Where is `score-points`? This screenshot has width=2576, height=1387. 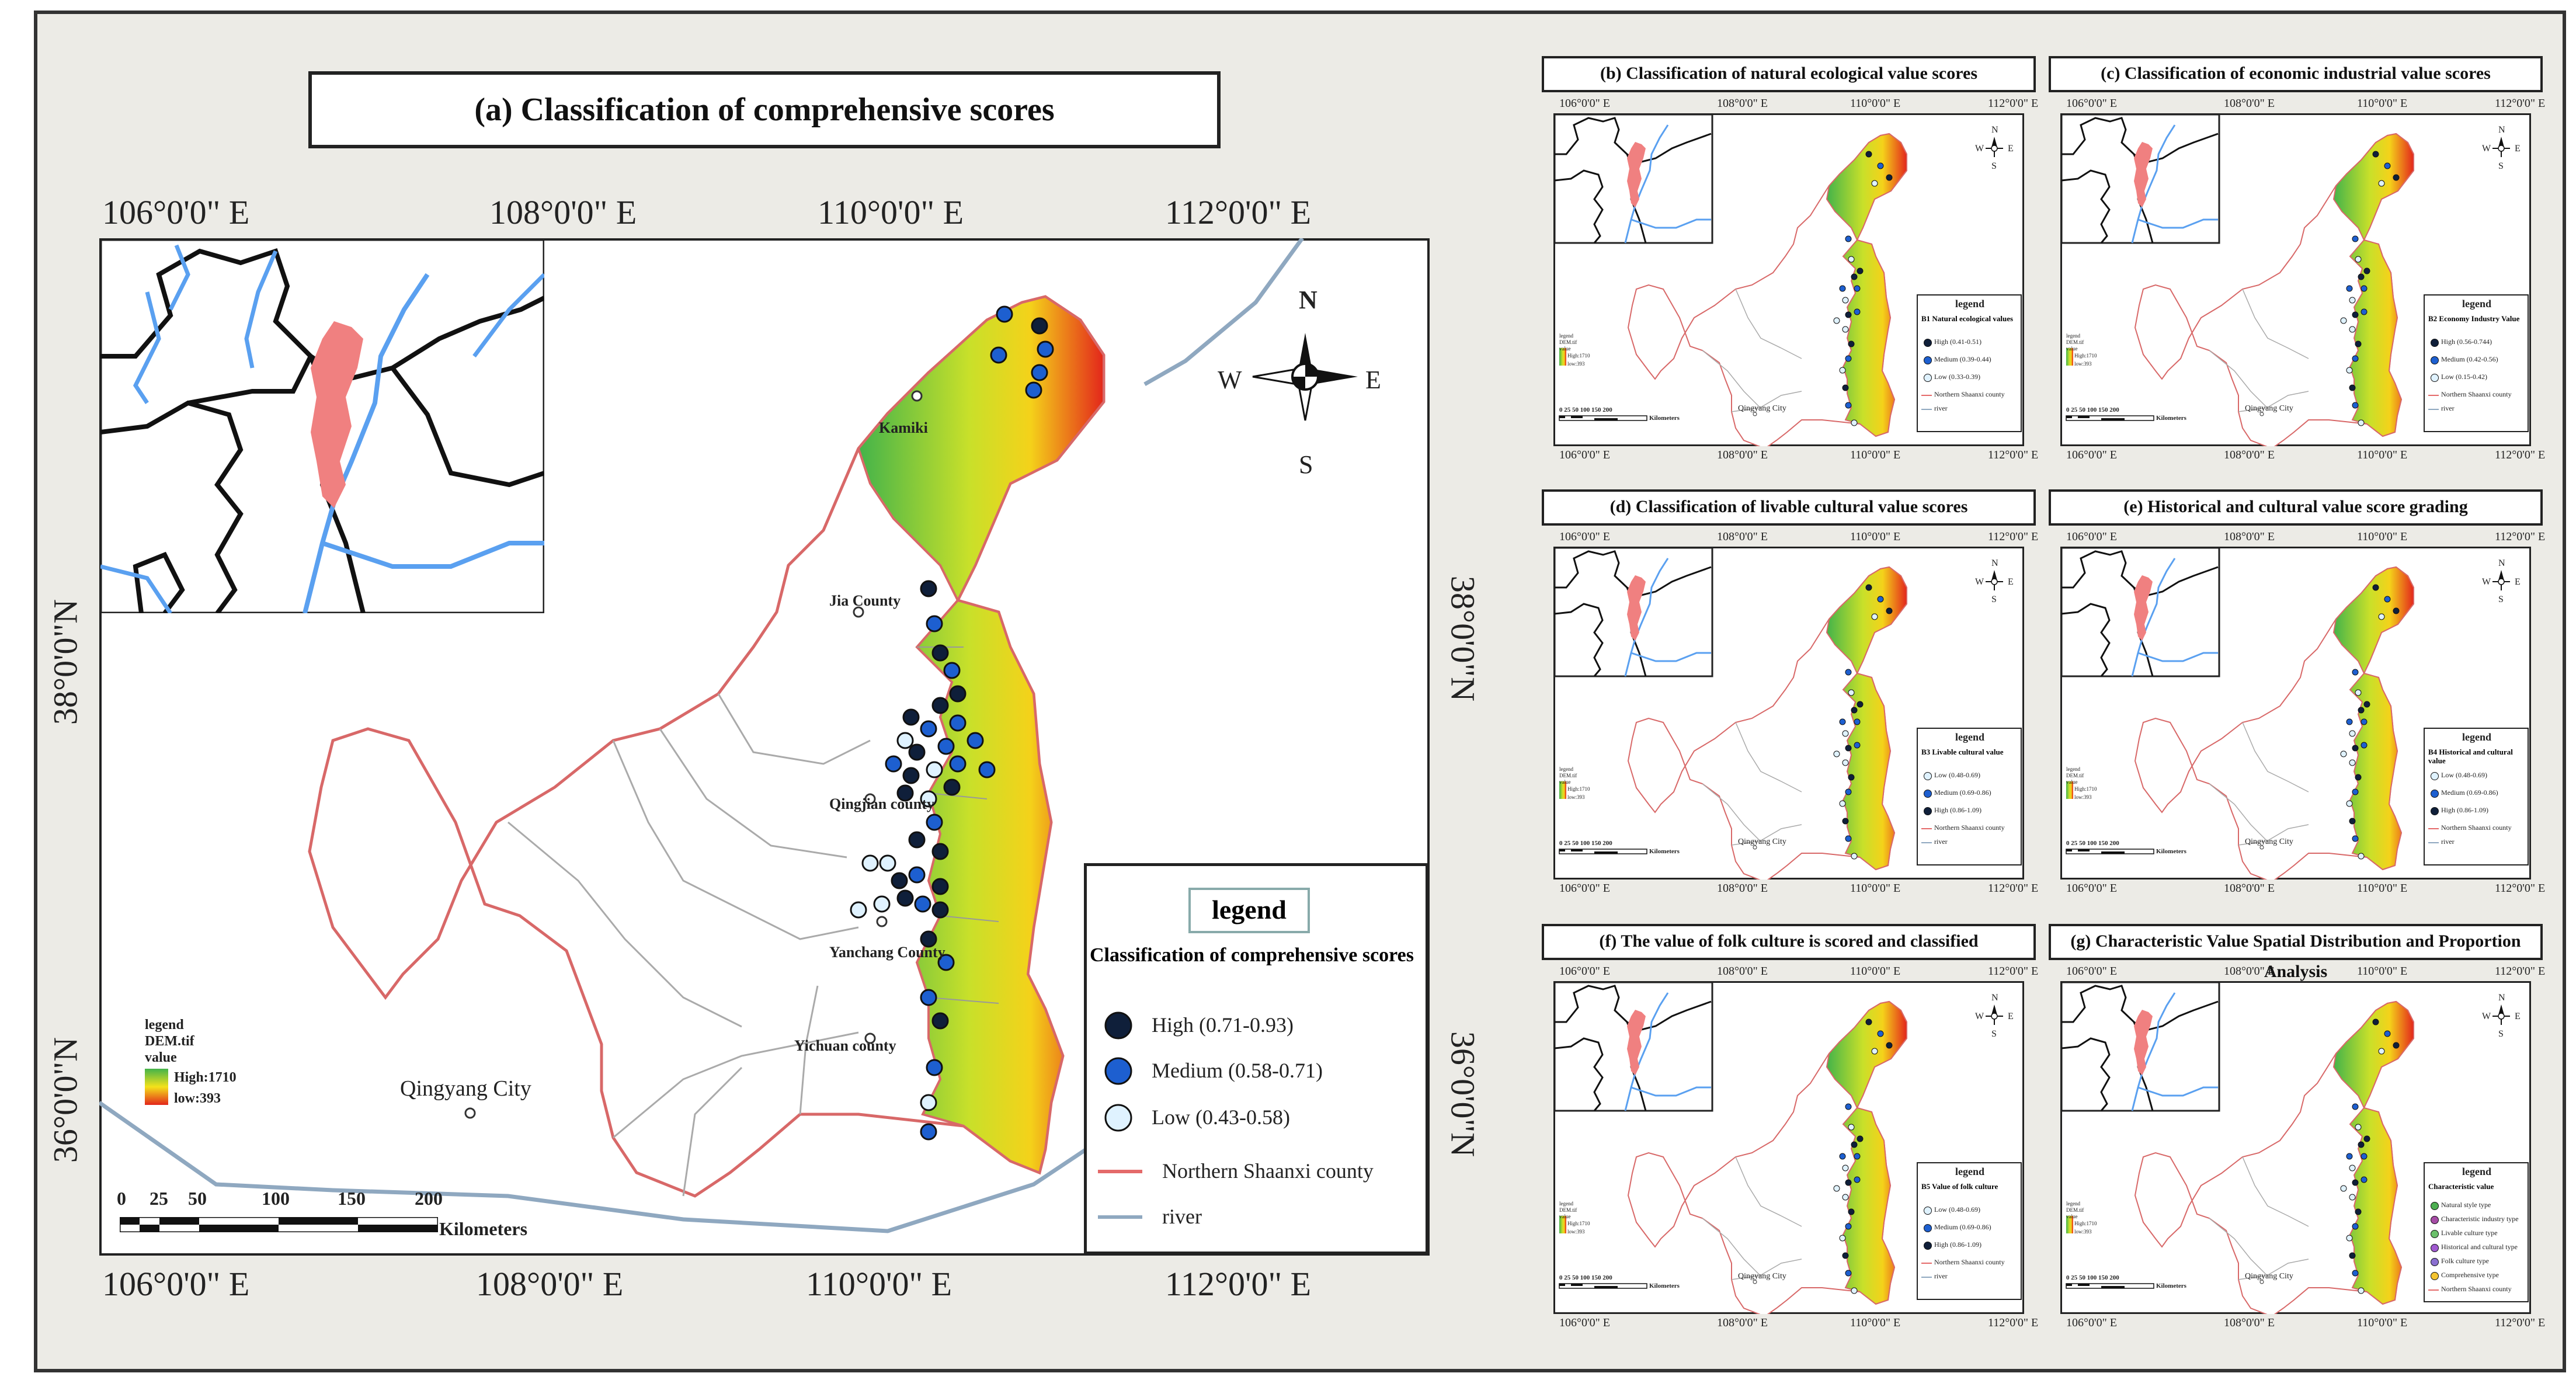
score-points is located at coordinates (952, 723).